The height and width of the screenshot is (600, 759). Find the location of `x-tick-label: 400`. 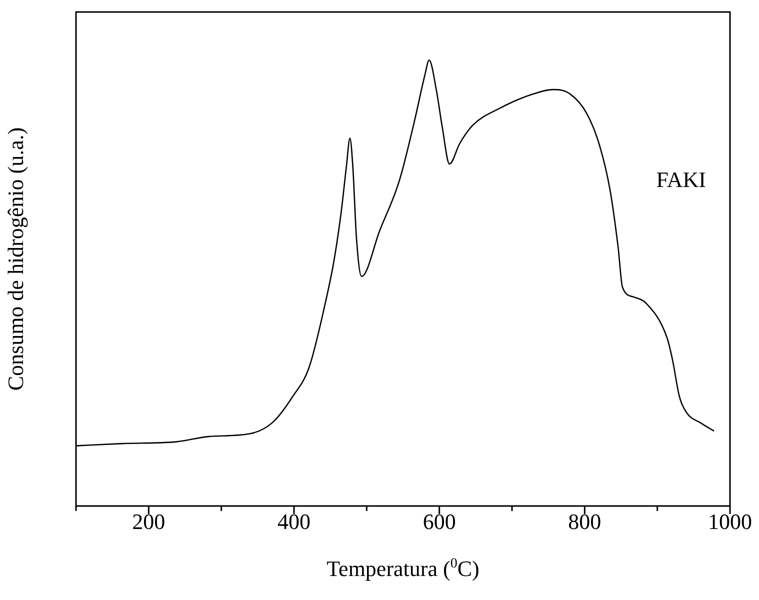

x-tick-label: 400 is located at coordinates (294, 521).